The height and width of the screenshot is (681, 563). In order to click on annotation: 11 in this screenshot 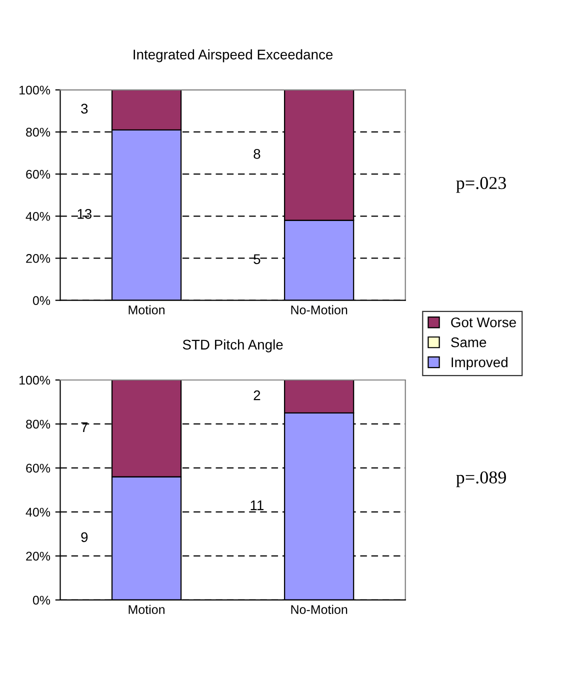, I will do `click(257, 505)`.